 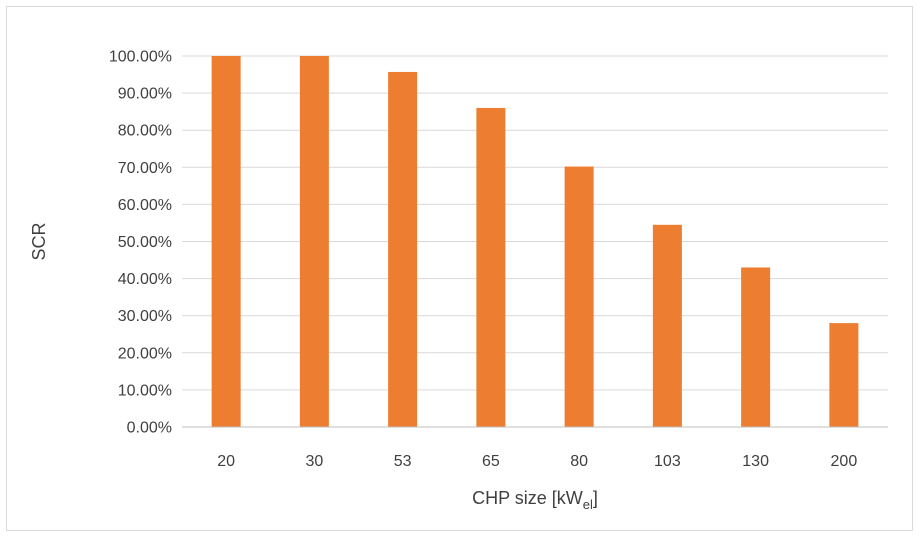 I want to click on y-tick-label: 60.00%, so click(x=145, y=205).